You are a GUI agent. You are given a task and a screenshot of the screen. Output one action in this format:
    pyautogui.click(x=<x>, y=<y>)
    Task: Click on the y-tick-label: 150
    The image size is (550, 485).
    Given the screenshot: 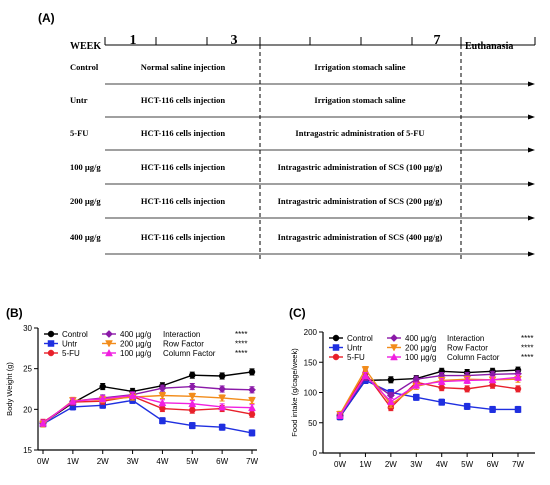 What is the action you would take?
    pyautogui.click(x=311, y=362)
    